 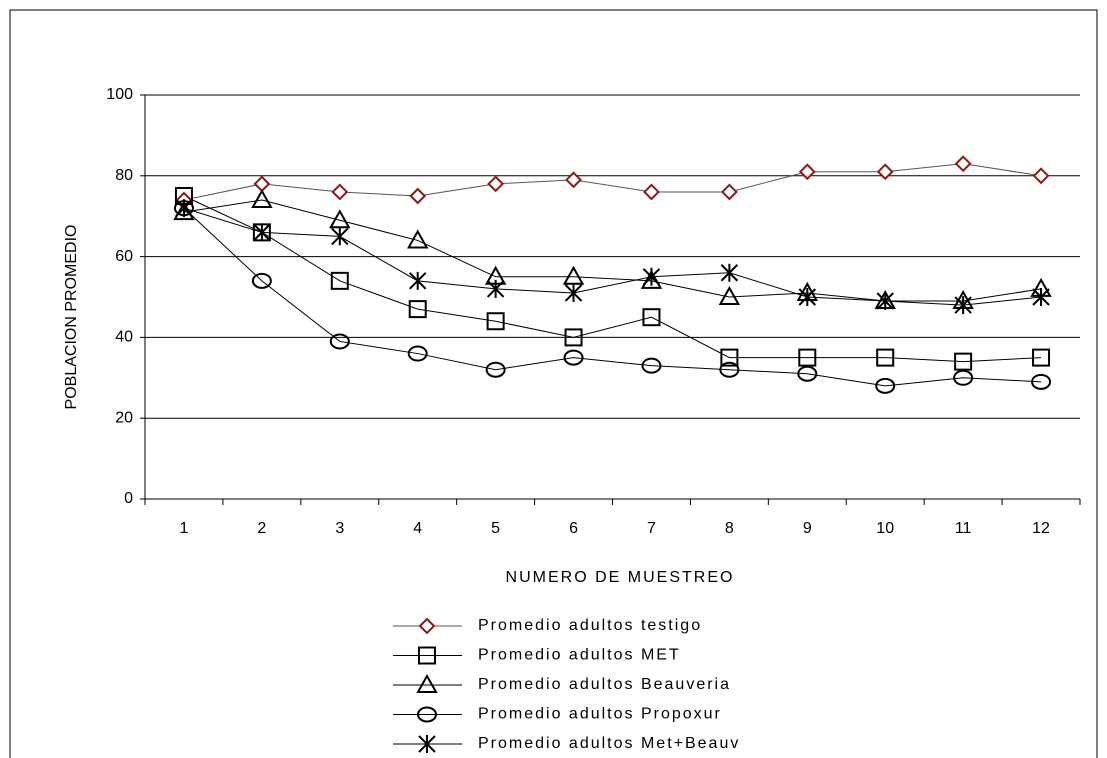 What do you see at coordinates (1041, 528) in the screenshot?
I see `x-tick-label: 12` at bounding box center [1041, 528].